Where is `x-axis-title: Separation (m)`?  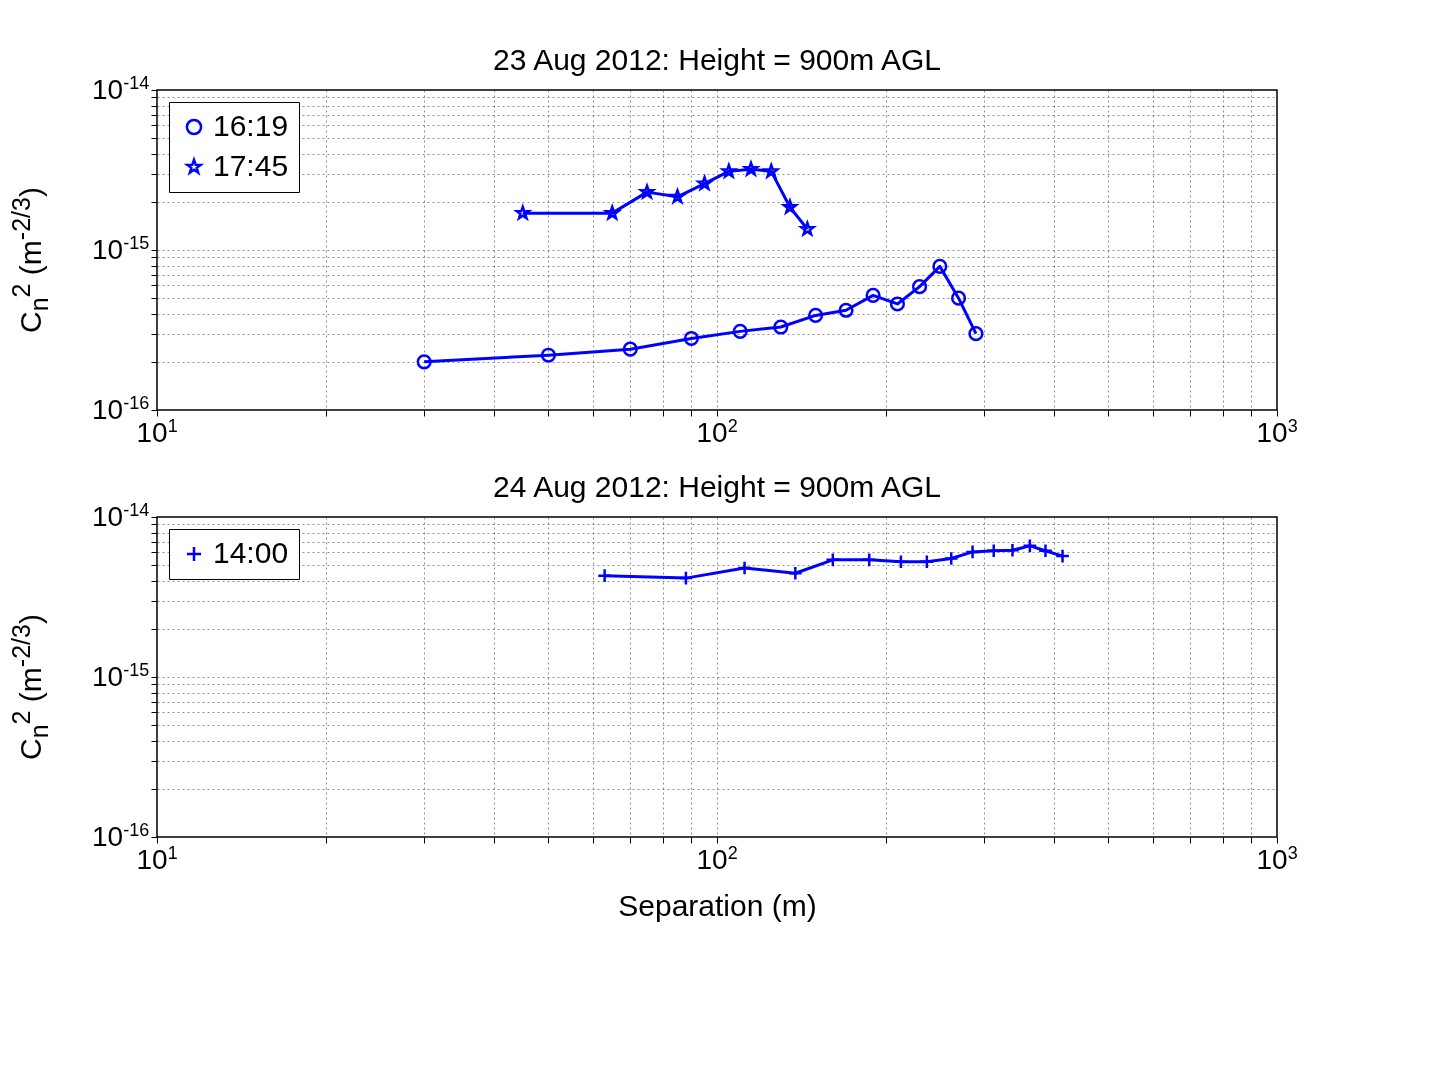 x-axis-title: Separation (m) is located at coordinates (717, 905).